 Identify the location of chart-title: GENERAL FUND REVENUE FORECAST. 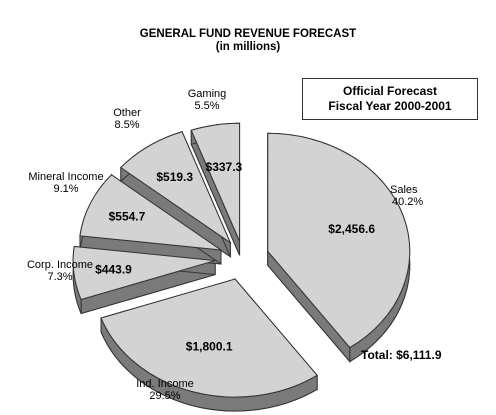
(248, 34).